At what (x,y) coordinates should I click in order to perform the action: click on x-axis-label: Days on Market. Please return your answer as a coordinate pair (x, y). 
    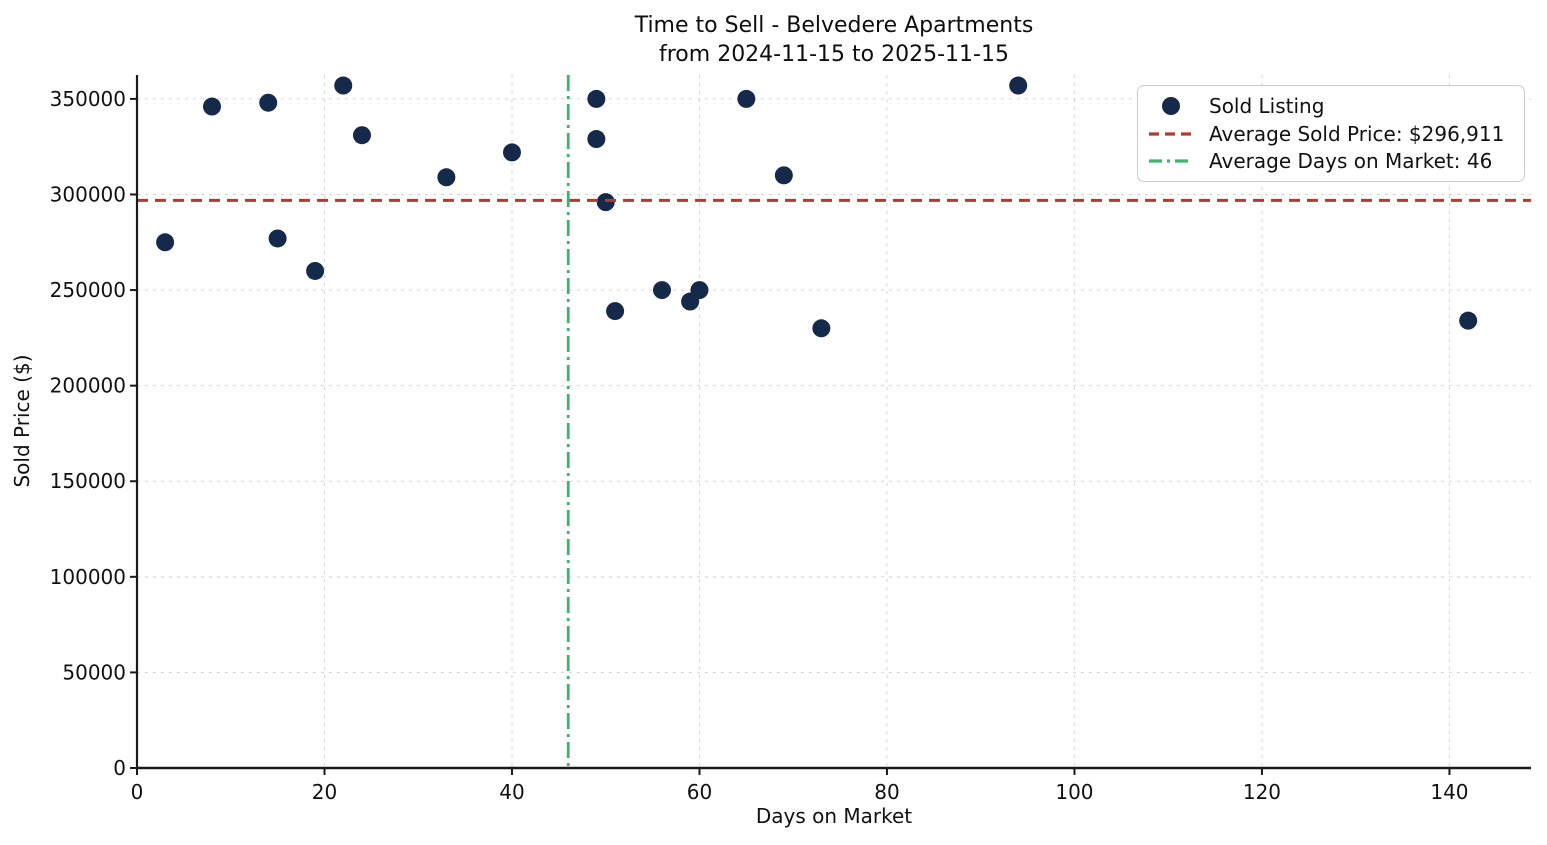
    Looking at the image, I should click on (834, 816).